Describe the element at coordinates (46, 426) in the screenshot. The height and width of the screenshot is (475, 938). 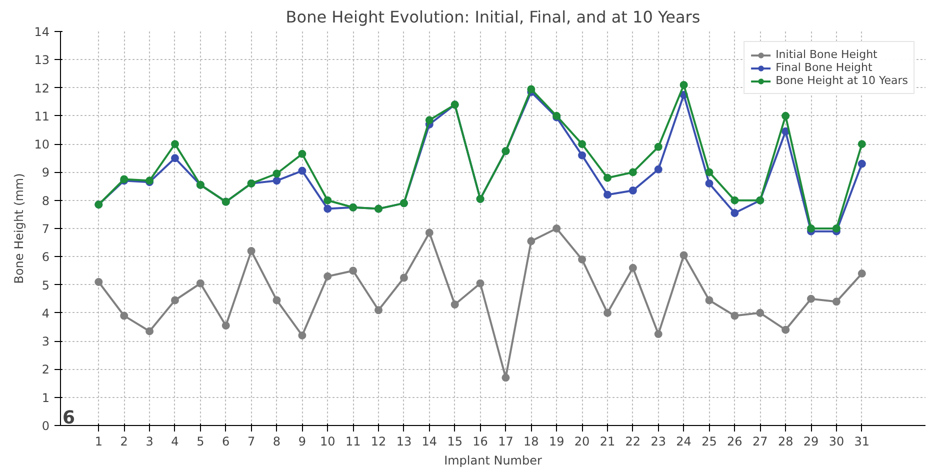
I see `y-tick-label: 0` at that location.